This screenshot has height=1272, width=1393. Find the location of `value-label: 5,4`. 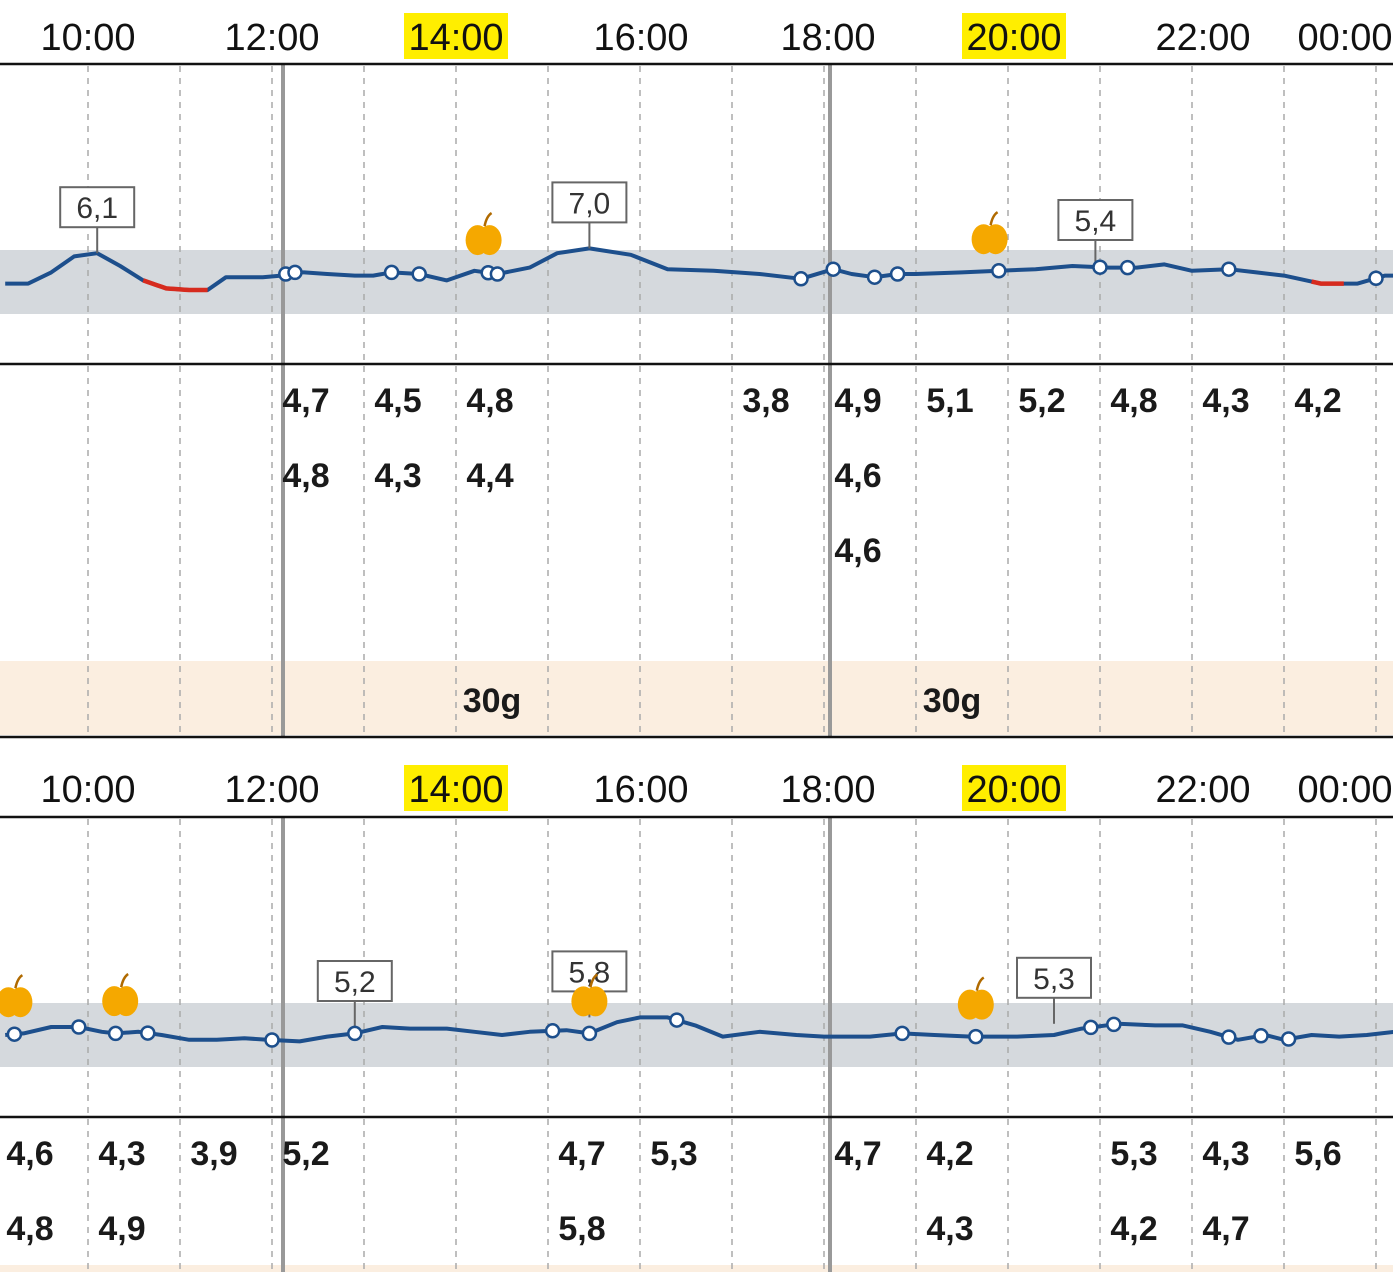

value-label: 5,4 is located at coordinates (1096, 221).